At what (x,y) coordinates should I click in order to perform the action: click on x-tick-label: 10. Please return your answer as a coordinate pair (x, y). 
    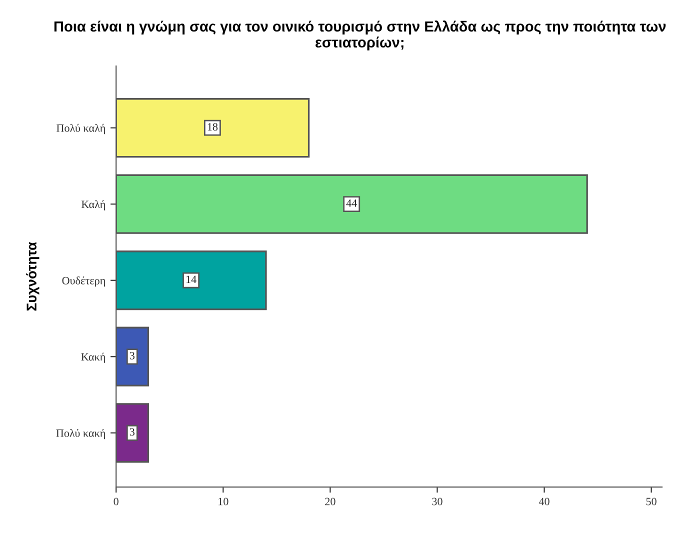
    Looking at the image, I should click on (223, 502).